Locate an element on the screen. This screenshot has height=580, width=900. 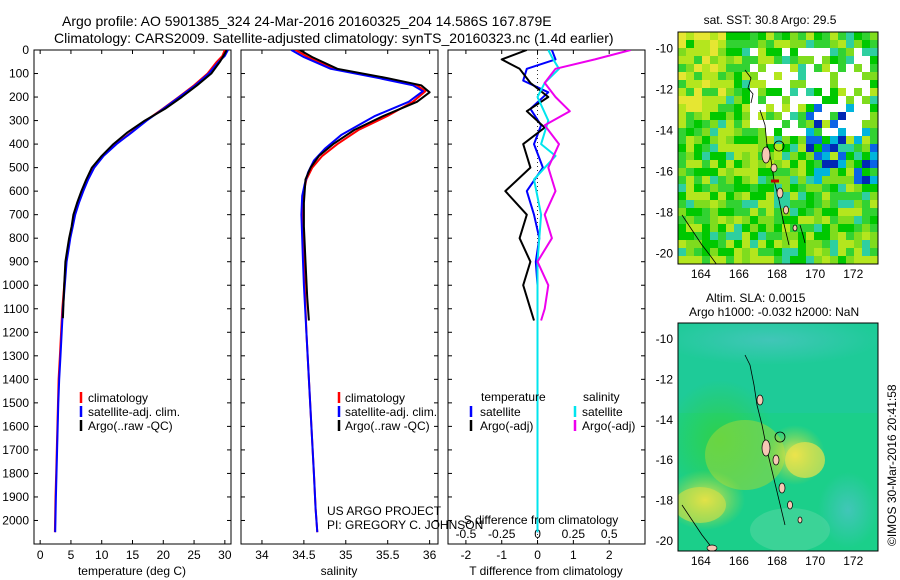
map-x-tick-label: 172 is located at coordinates (853, 561).